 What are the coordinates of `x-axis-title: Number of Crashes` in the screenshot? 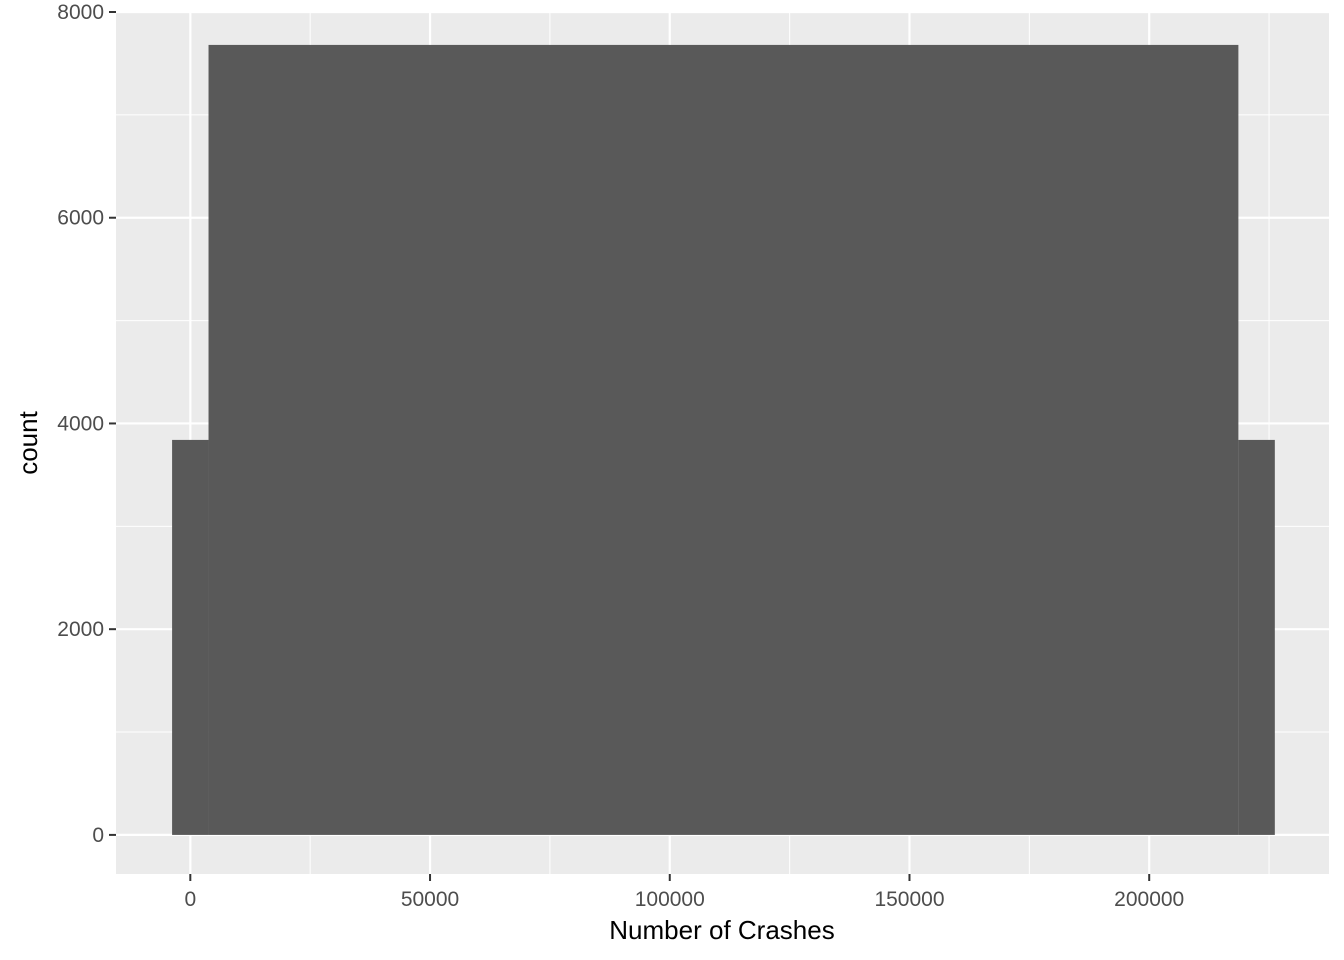 It's located at (721, 930).